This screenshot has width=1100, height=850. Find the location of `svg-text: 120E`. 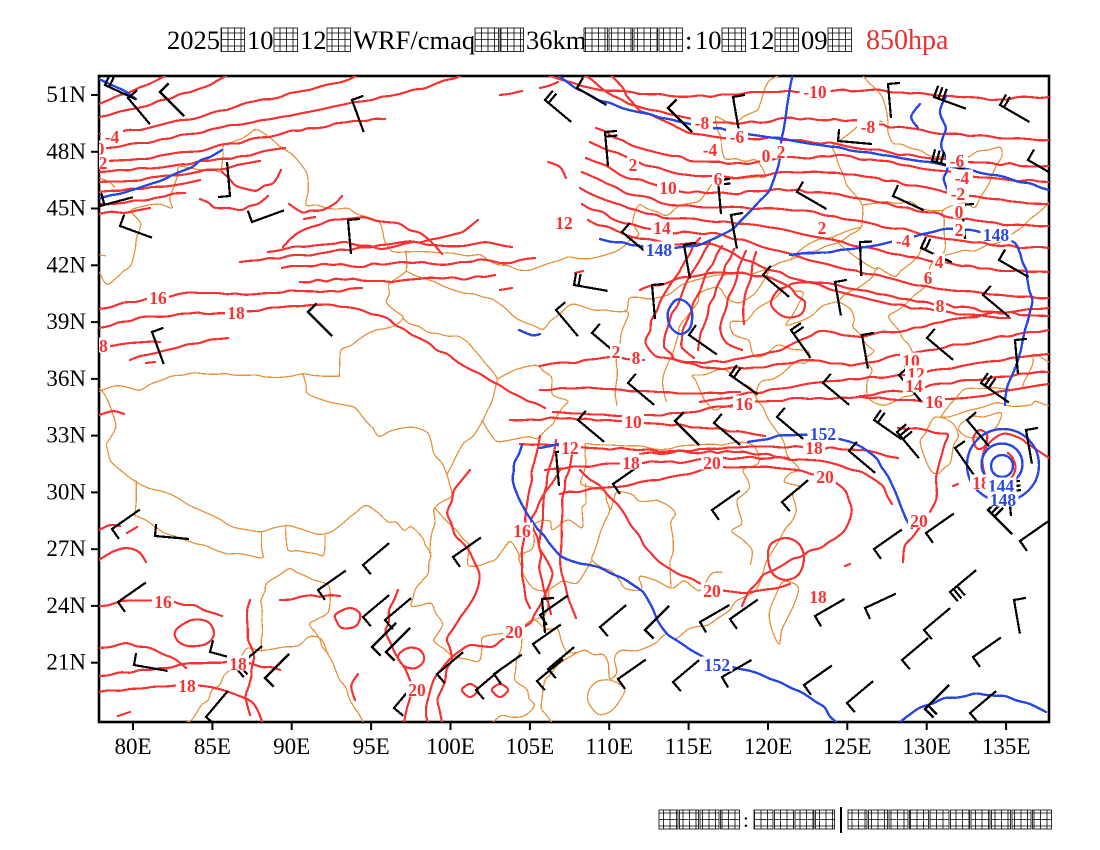

svg-text: 120E is located at coordinates (768, 746).